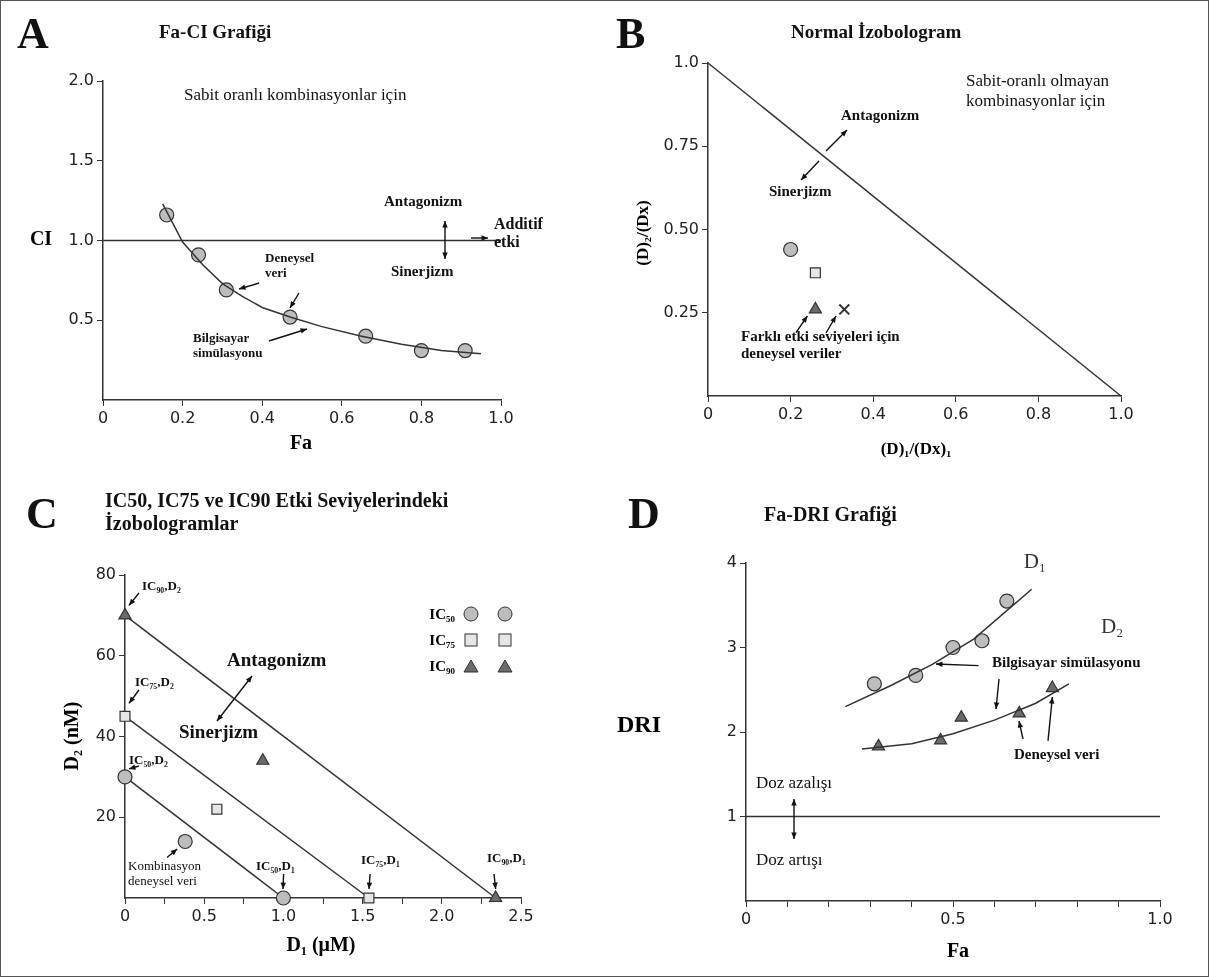 The height and width of the screenshot is (977, 1209). What do you see at coordinates (81, 159) in the screenshot?
I see `y-tick-label: 1.5` at bounding box center [81, 159].